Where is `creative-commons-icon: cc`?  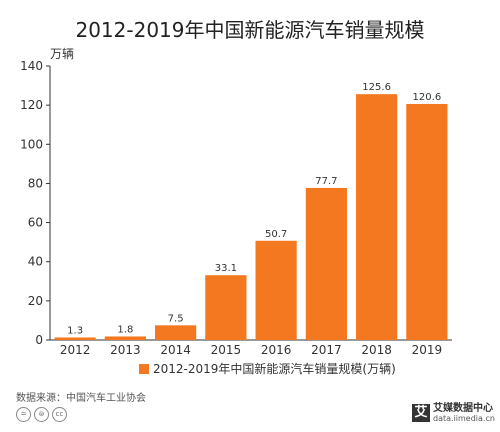
creative-commons-icon: cc is located at coordinates (59, 414).